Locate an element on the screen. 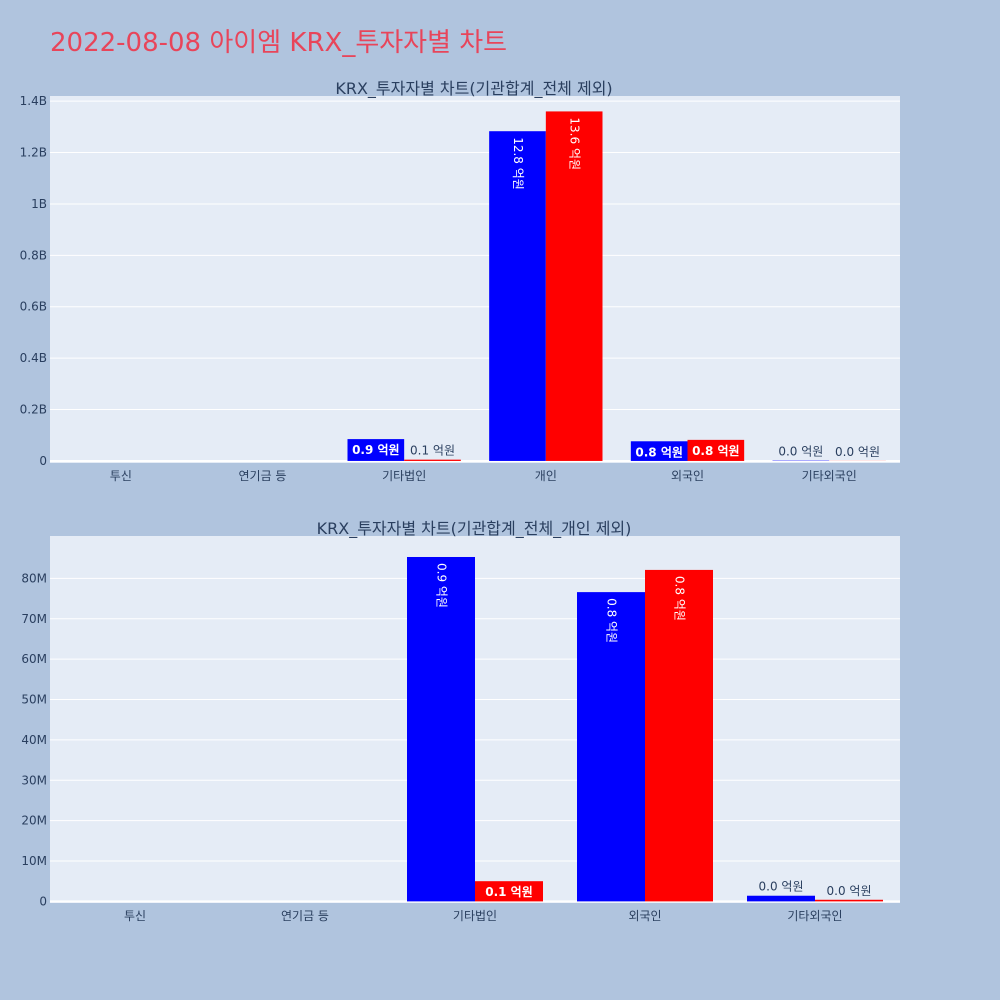  y-tick-label: 20M is located at coordinates (34, 821).